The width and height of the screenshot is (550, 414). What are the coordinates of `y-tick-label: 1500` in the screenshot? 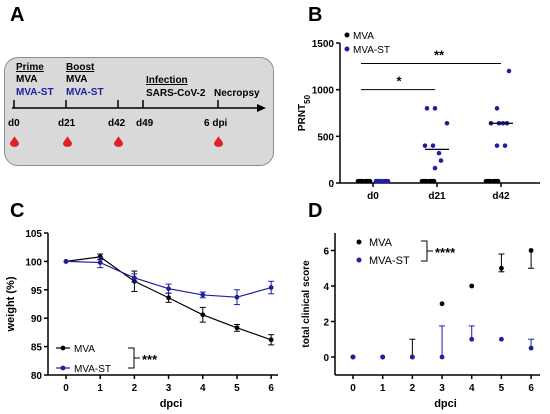 It's located at (323, 44).